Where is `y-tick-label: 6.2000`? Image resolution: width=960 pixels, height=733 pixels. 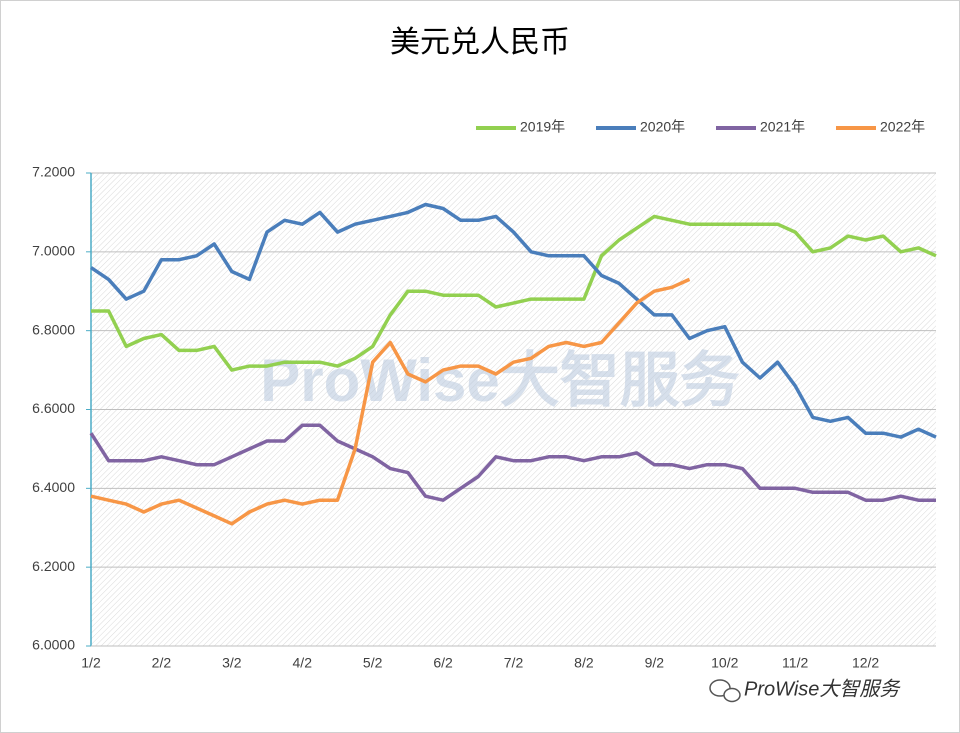 y-tick-label: 6.2000 is located at coordinates (53, 566).